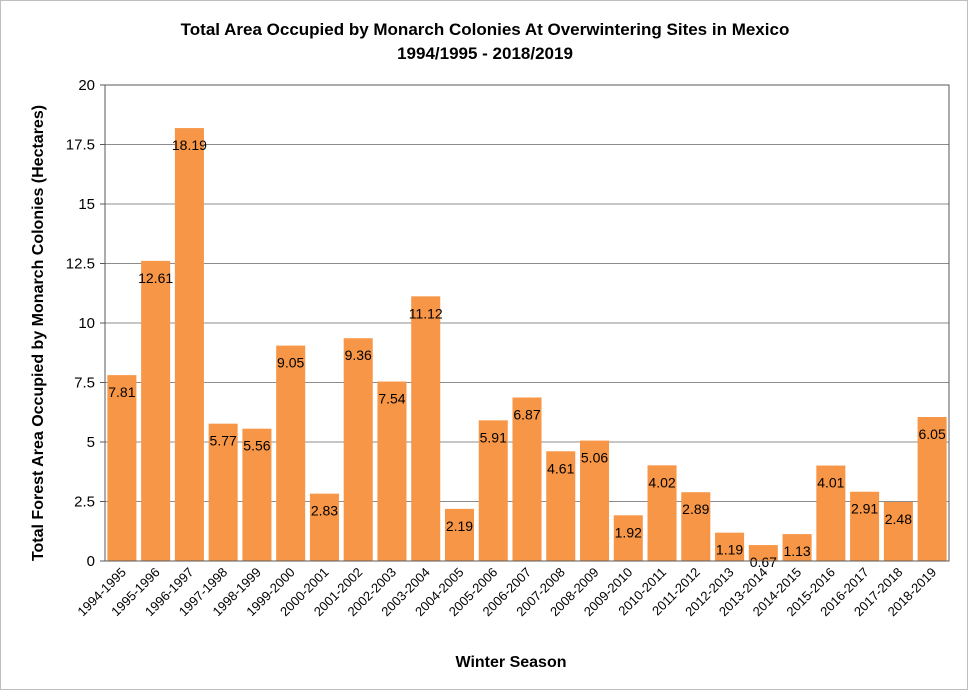 Image resolution: width=968 pixels, height=690 pixels. What do you see at coordinates (526, 414) in the screenshot?
I see `data-label: 6.87` at bounding box center [526, 414].